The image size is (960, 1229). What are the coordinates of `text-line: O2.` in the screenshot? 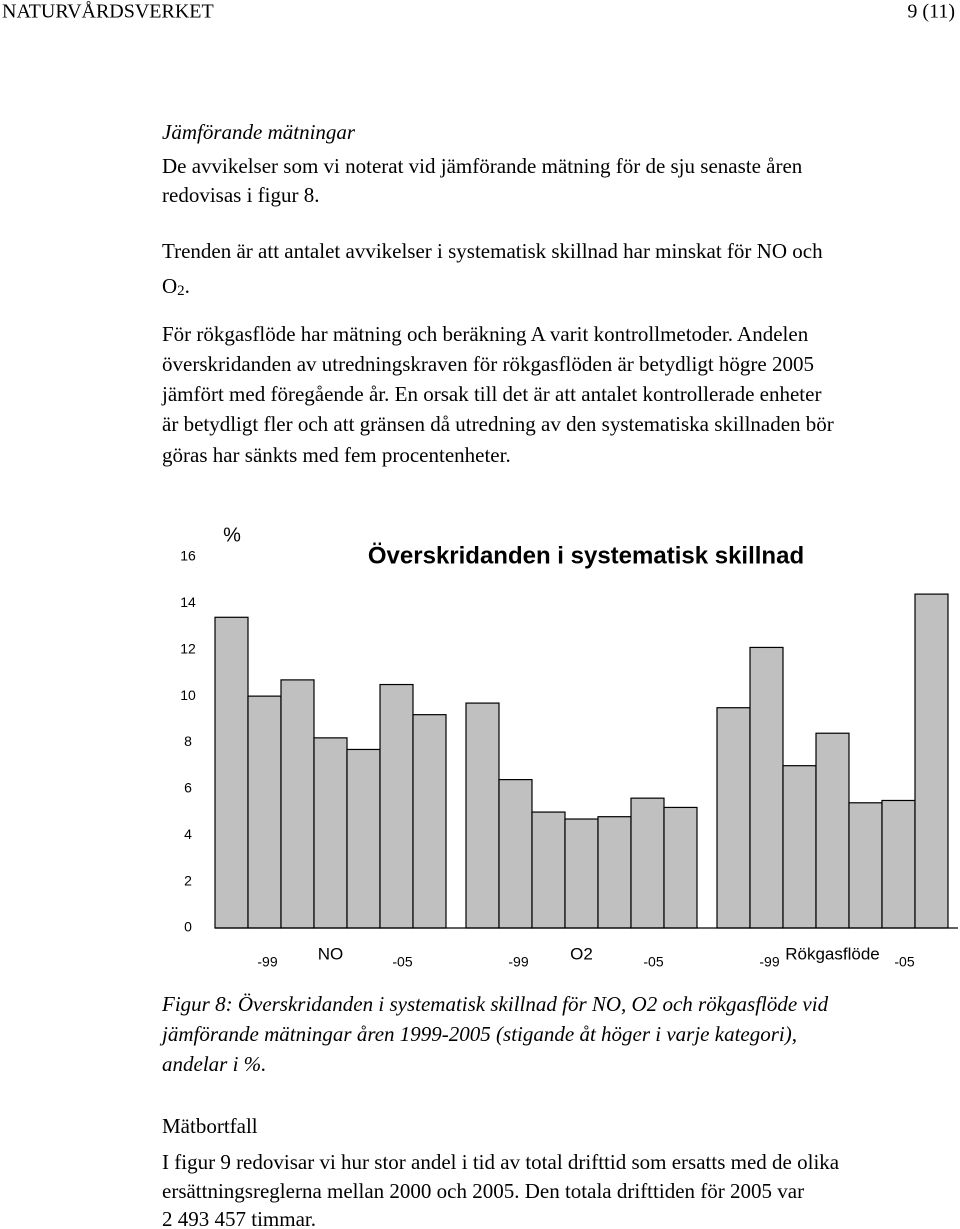 It's located at (176, 287).